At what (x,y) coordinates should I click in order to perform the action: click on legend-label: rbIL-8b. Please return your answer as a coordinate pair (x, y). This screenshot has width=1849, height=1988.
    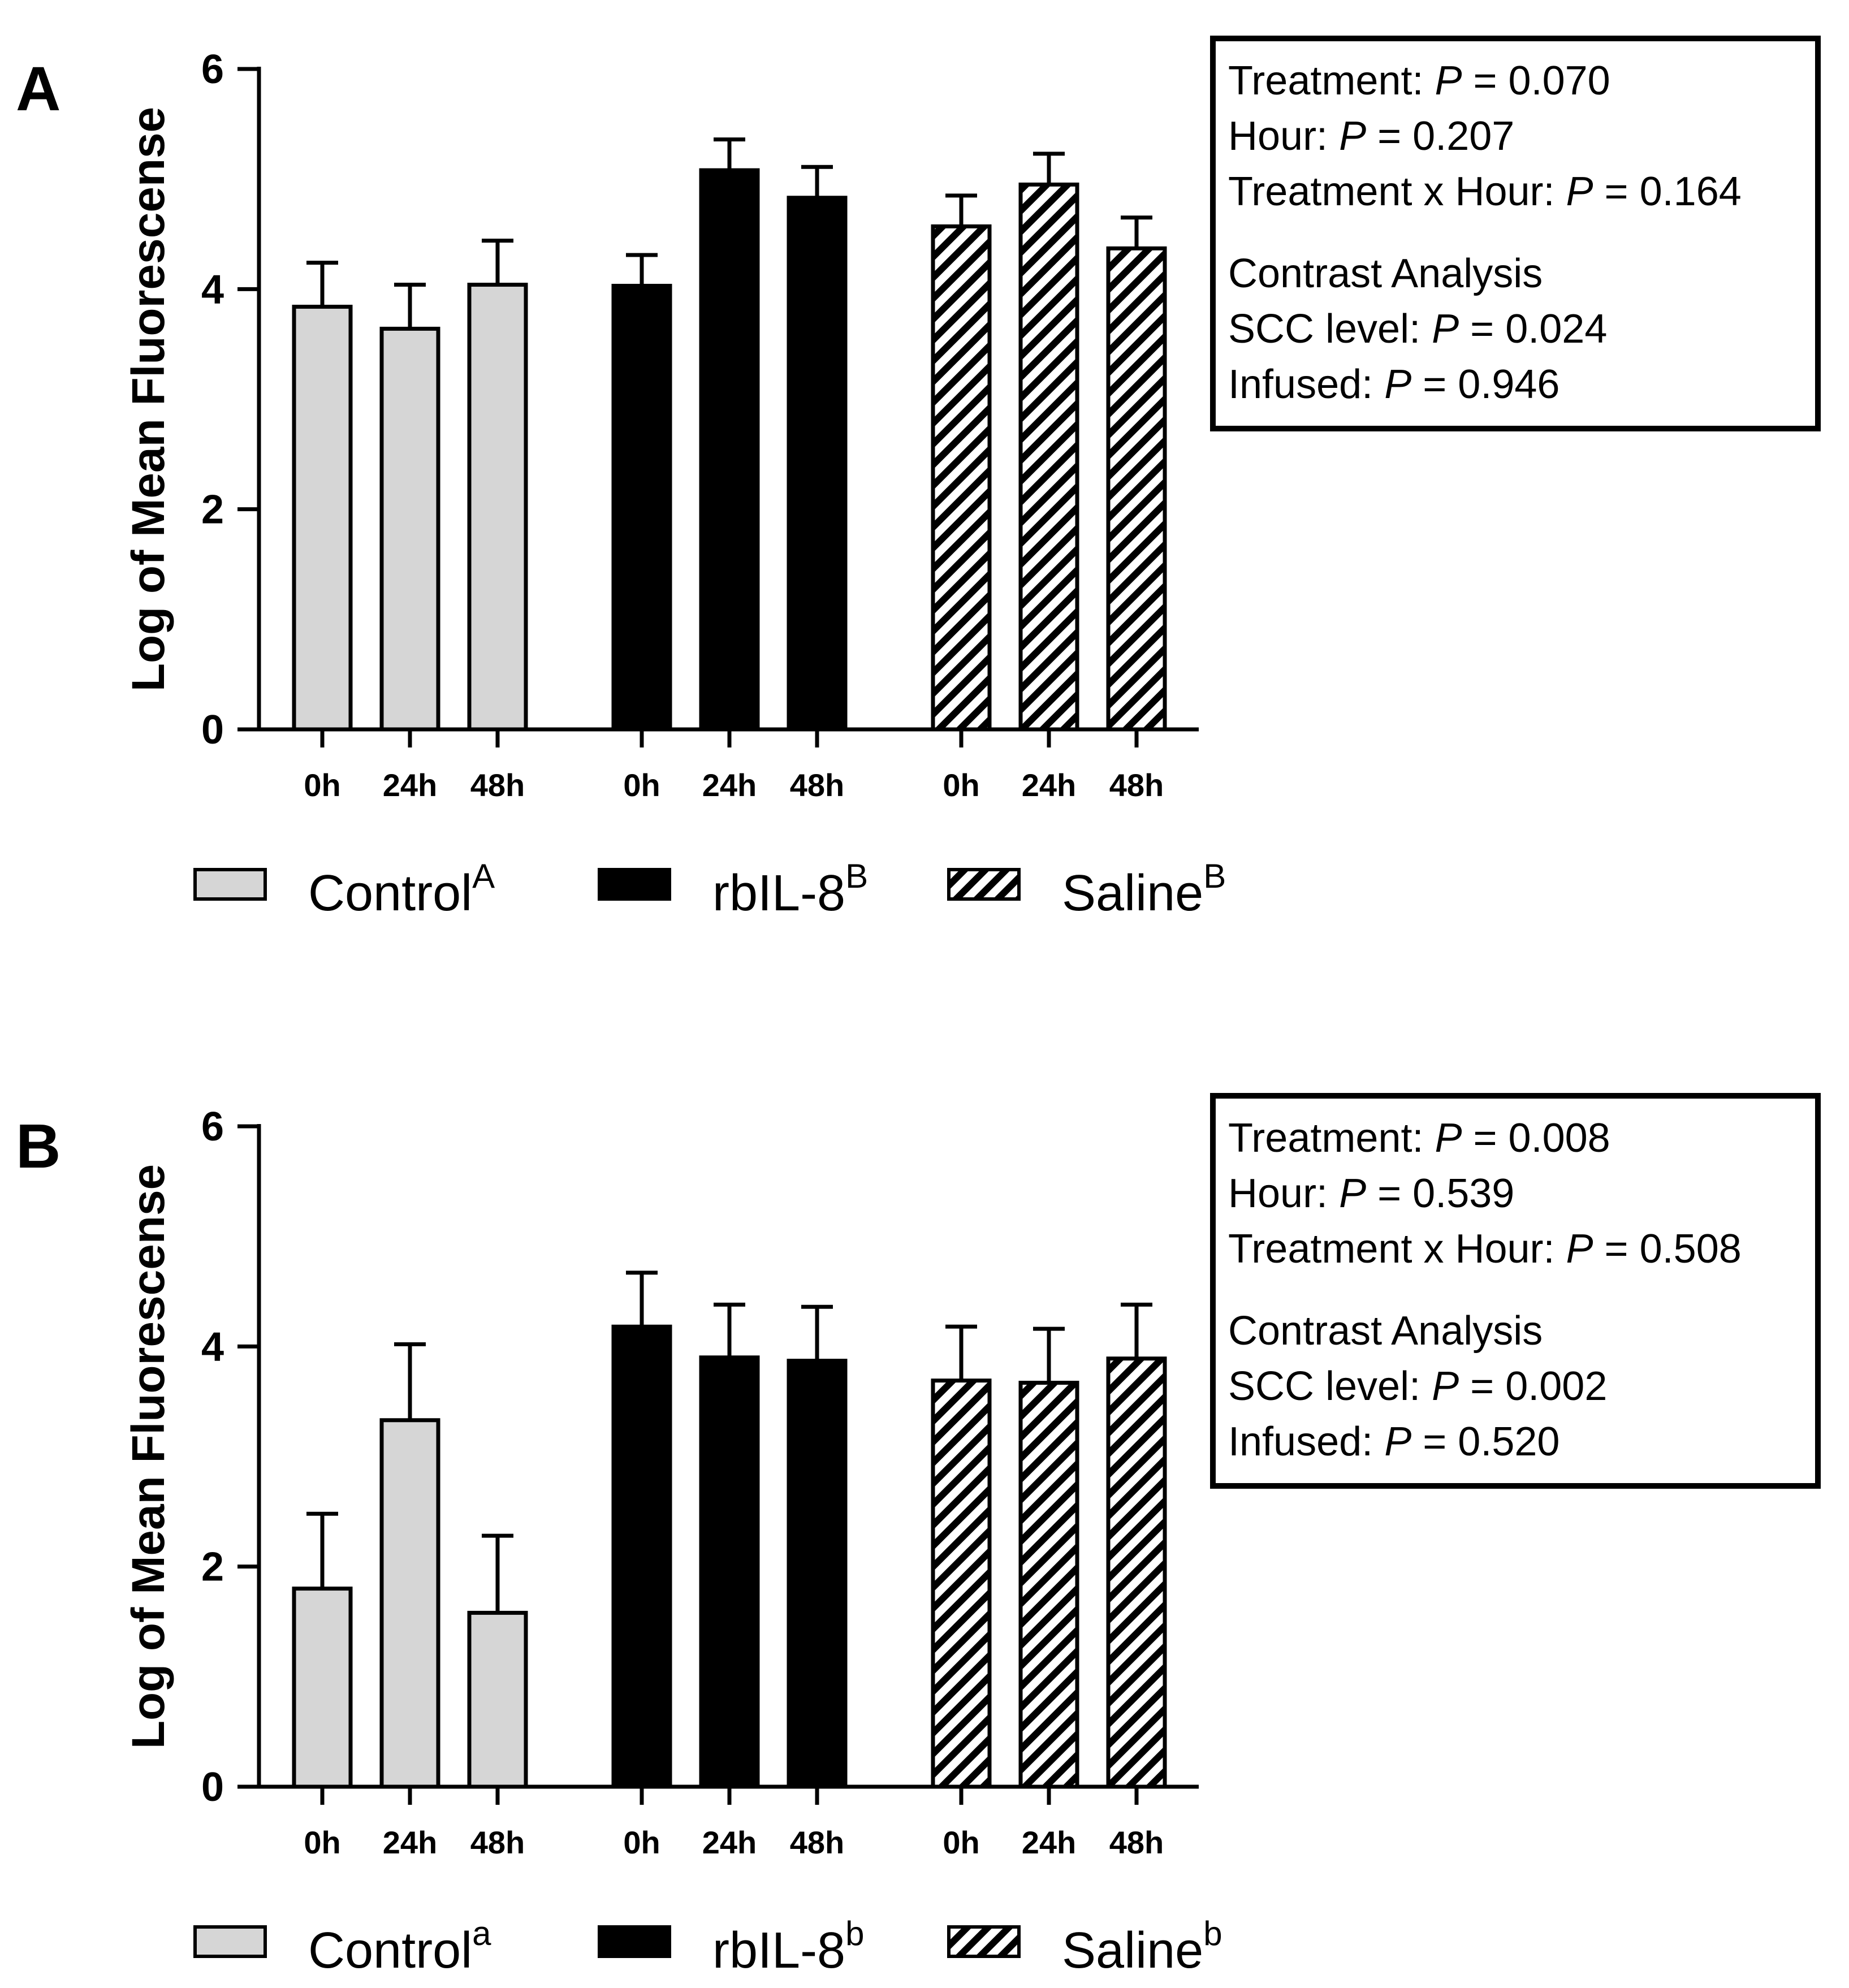
    Looking at the image, I should click on (788, 1946).